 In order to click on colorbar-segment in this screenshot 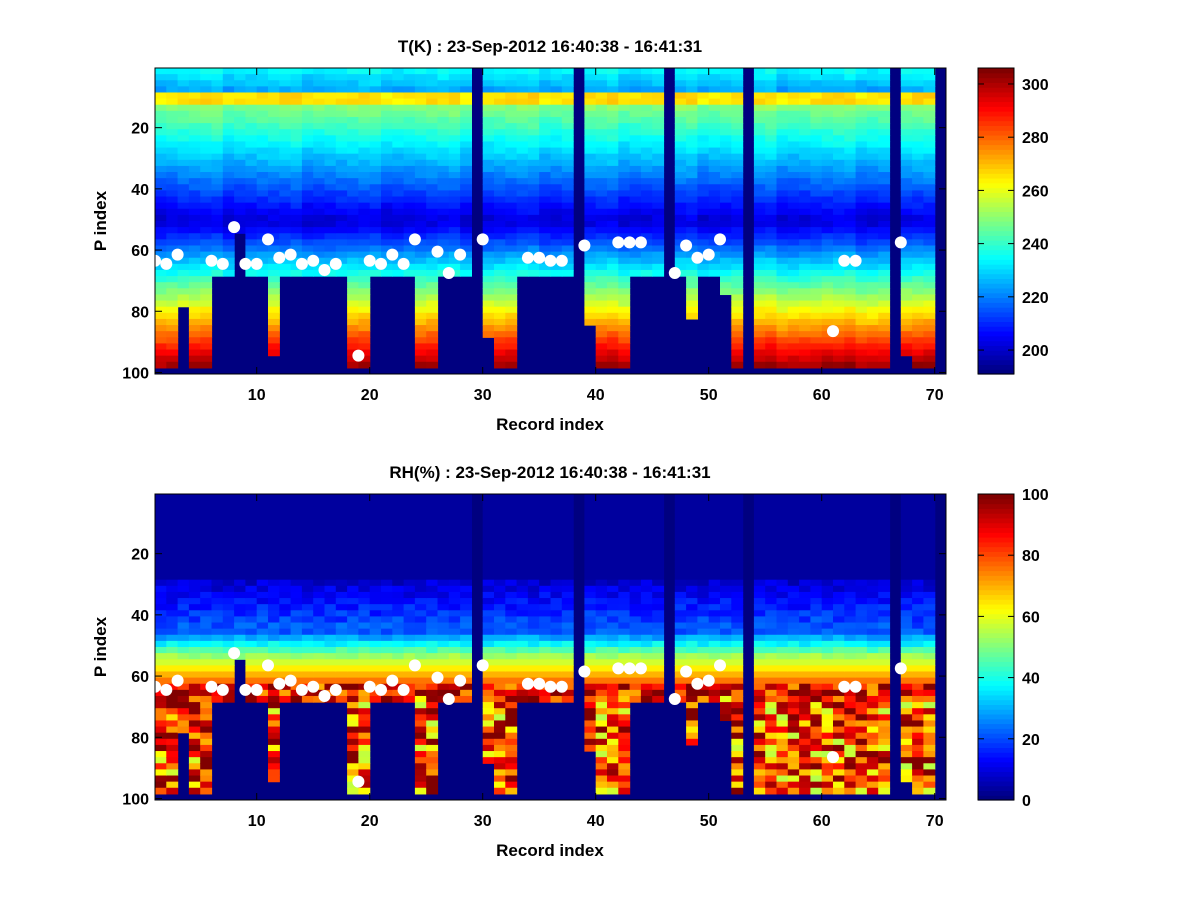, I will do `click(996, 314)`.